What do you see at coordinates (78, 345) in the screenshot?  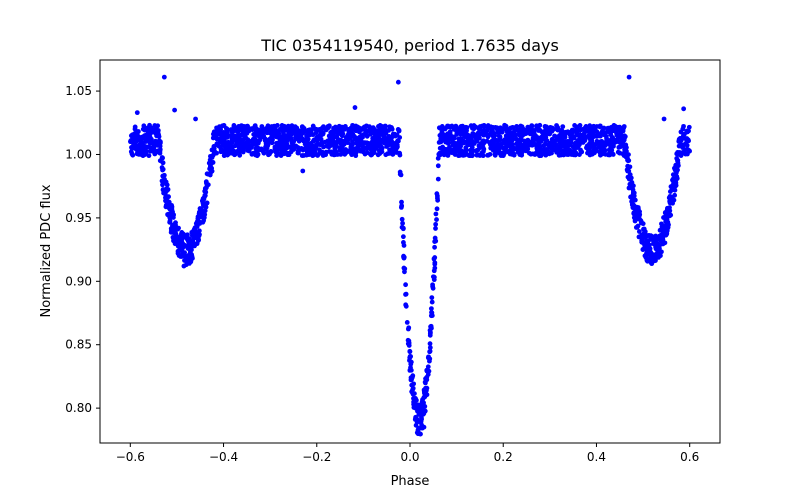 I see `y-tick-label: 0.85` at bounding box center [78, 345].